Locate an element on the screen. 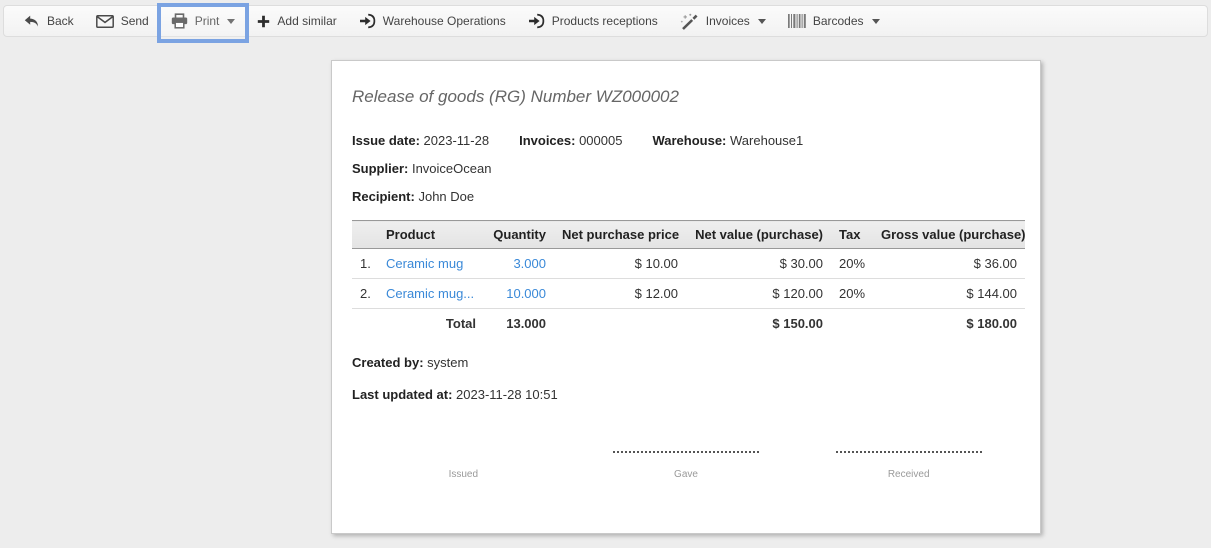  created-by: Created by: system is located at coordinates (410, 362).